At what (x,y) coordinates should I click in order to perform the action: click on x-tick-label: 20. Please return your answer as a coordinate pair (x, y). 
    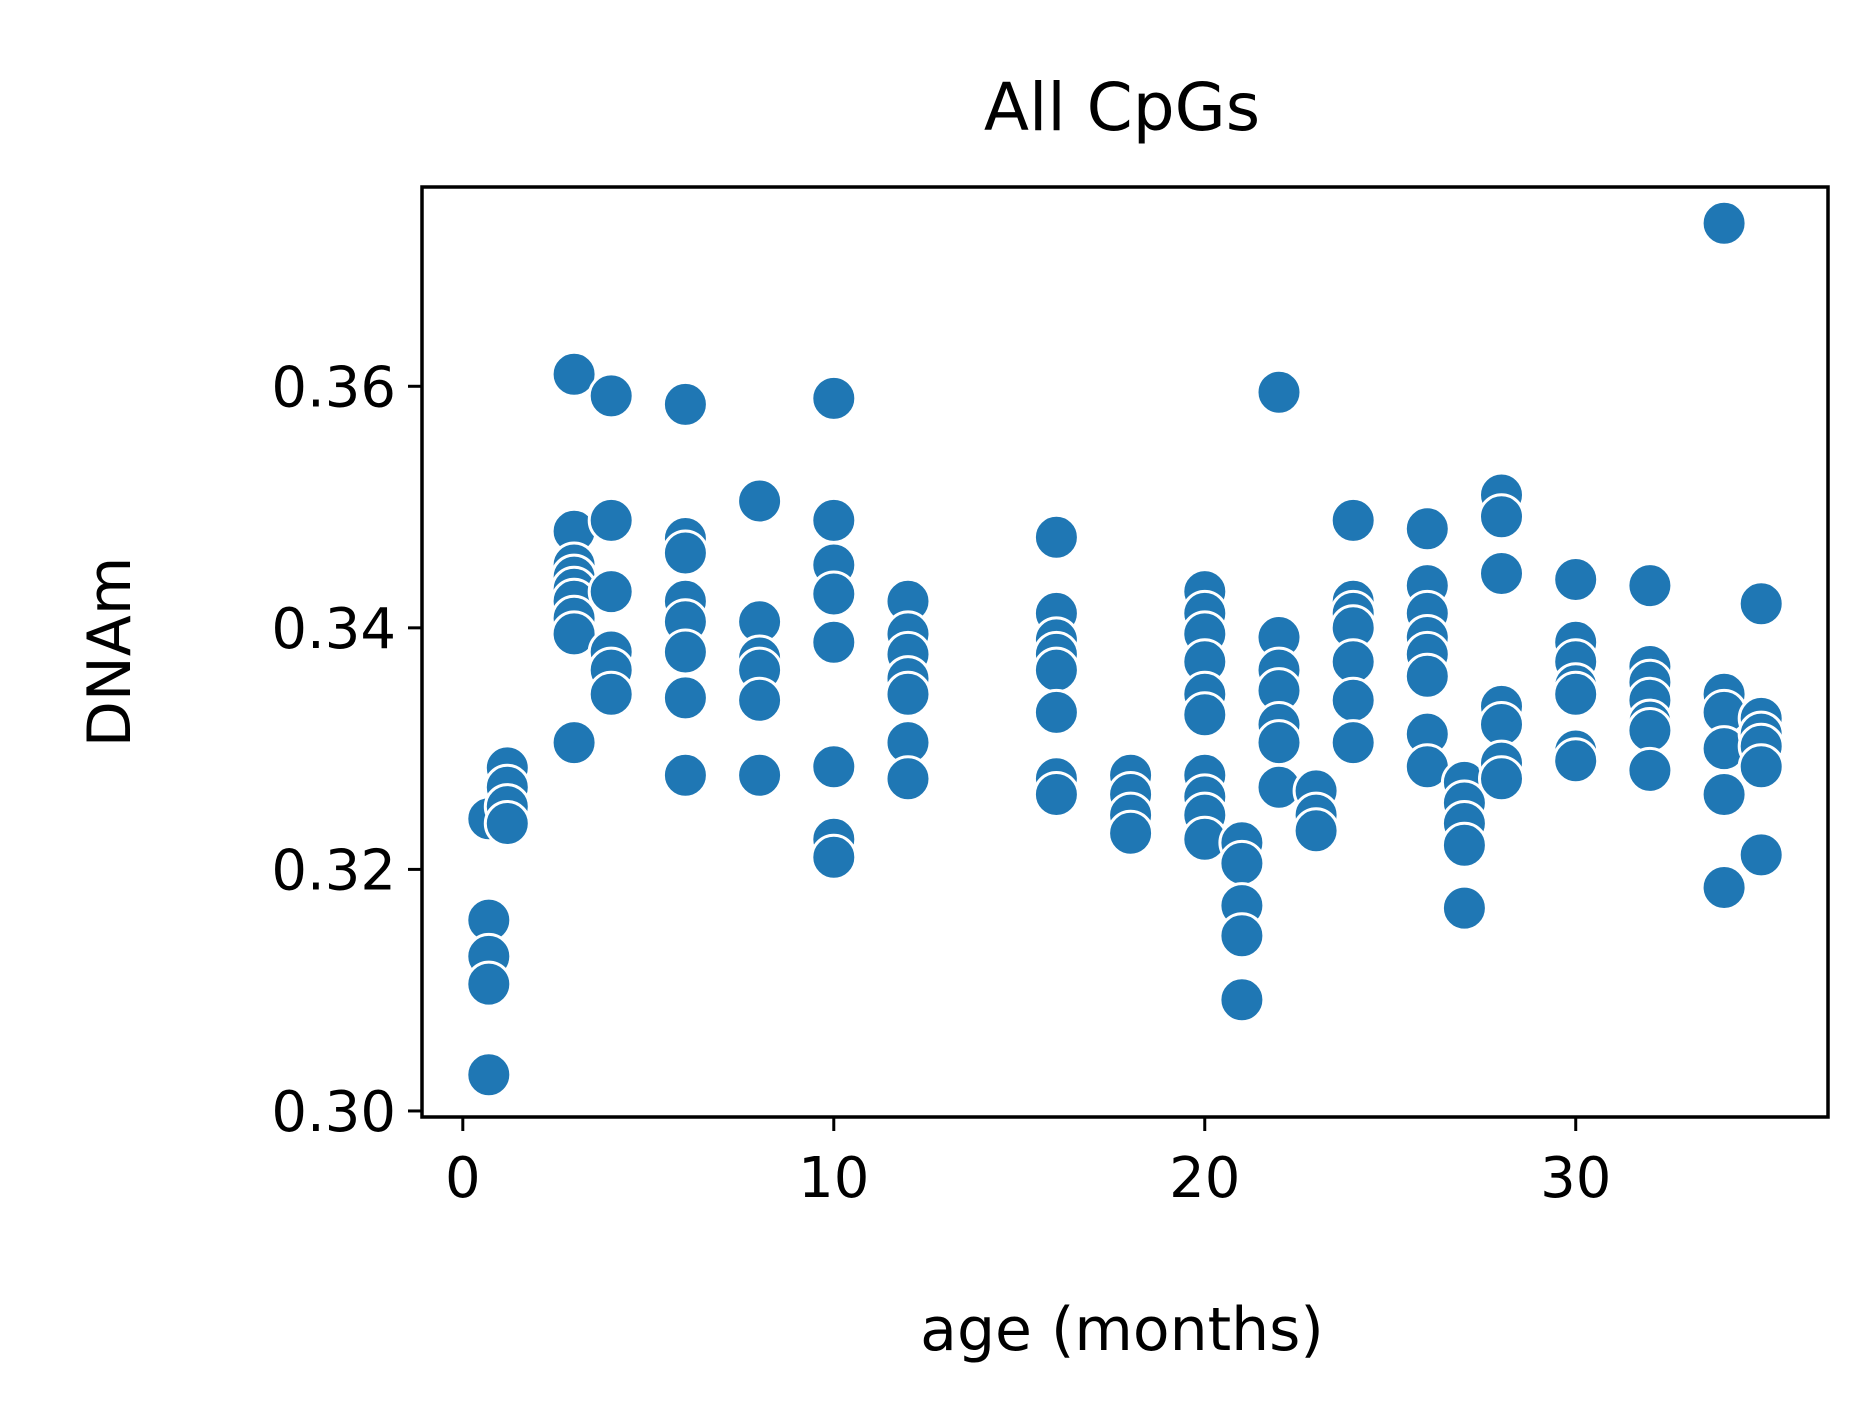
    Looking at the image, I should click on (1204, 1178).